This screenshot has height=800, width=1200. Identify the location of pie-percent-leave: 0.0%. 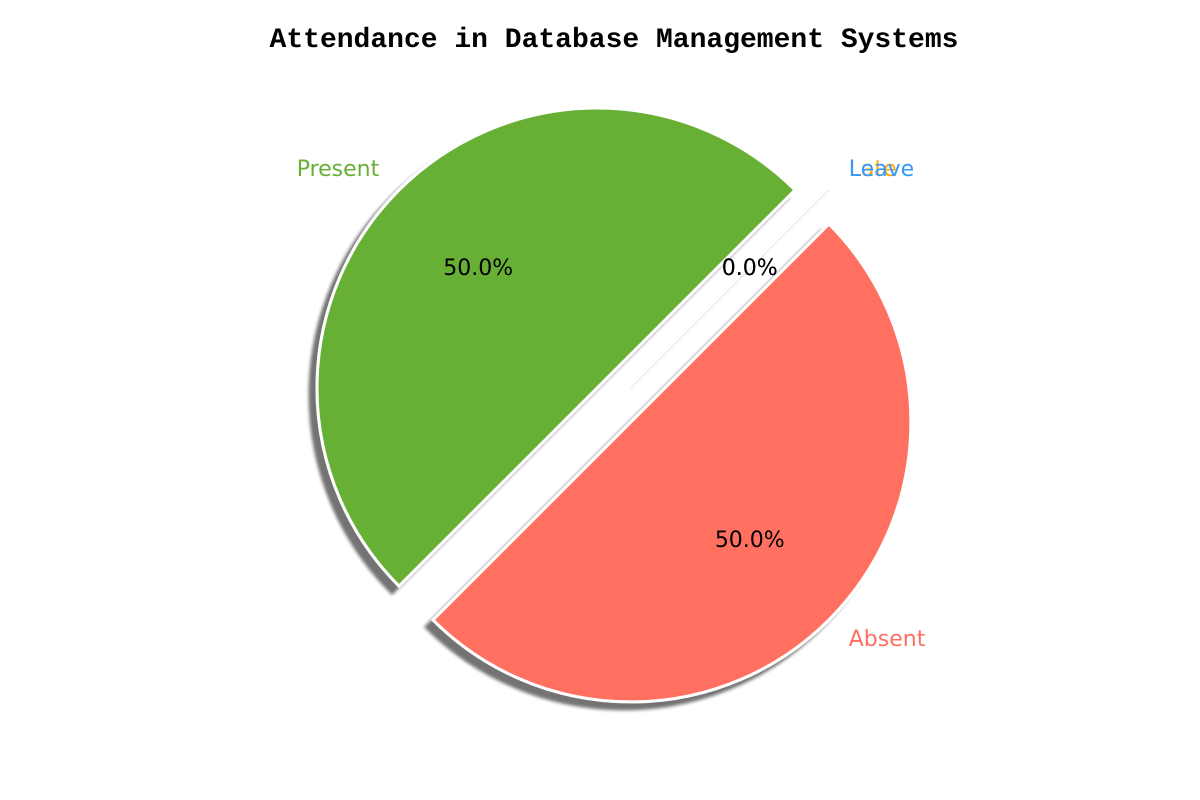
(750, 268).